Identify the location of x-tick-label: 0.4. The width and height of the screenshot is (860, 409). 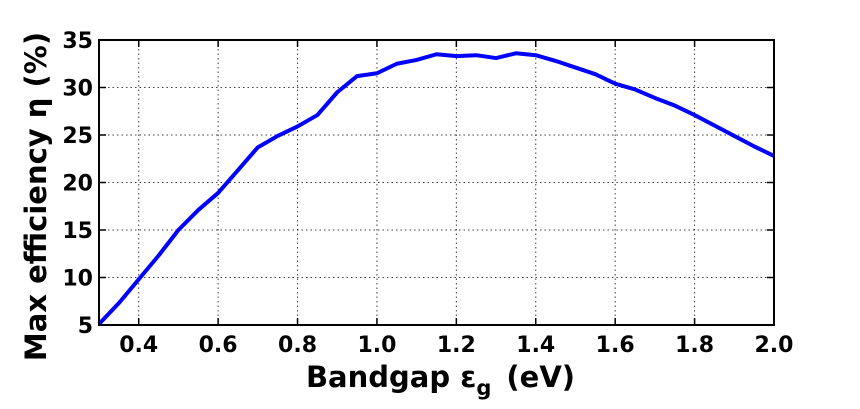
(138, 345).